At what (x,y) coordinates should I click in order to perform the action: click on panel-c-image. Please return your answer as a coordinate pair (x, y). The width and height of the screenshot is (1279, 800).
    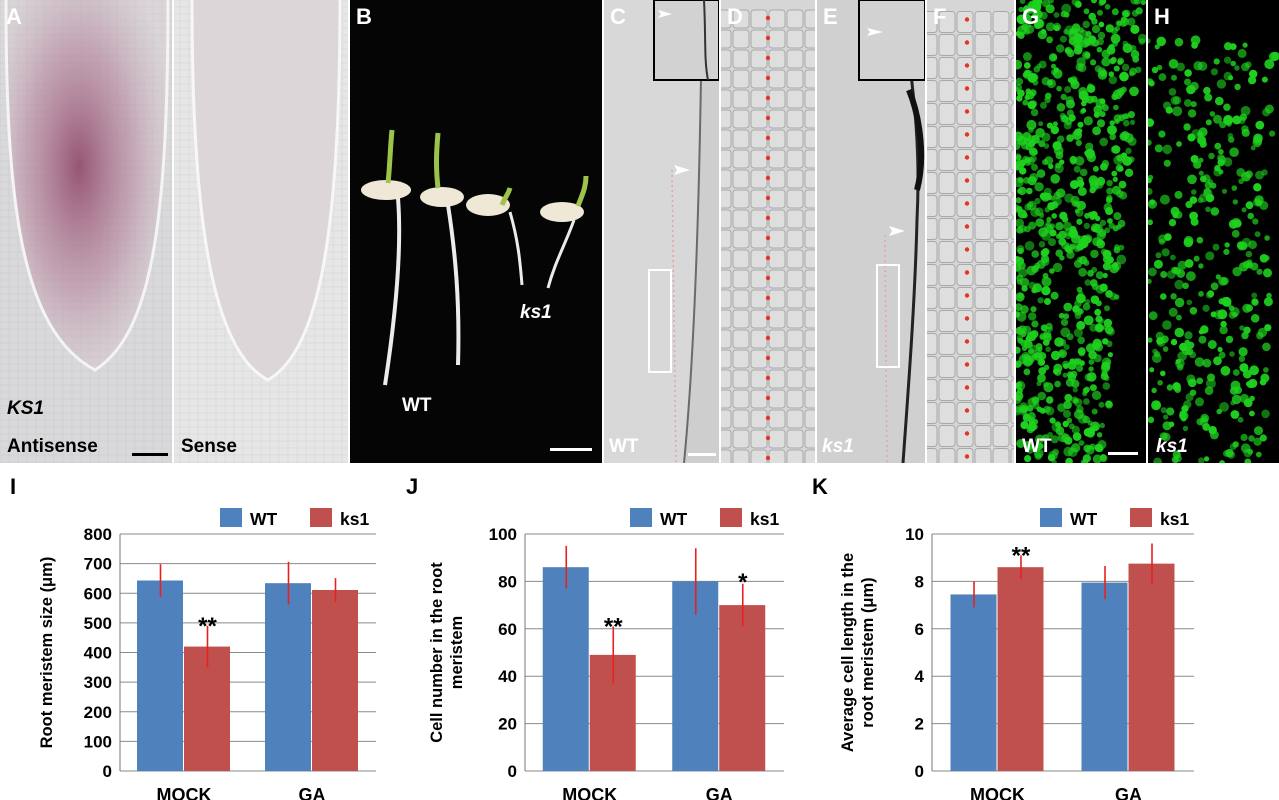
    Looking at the image, I should click on (661, 231).